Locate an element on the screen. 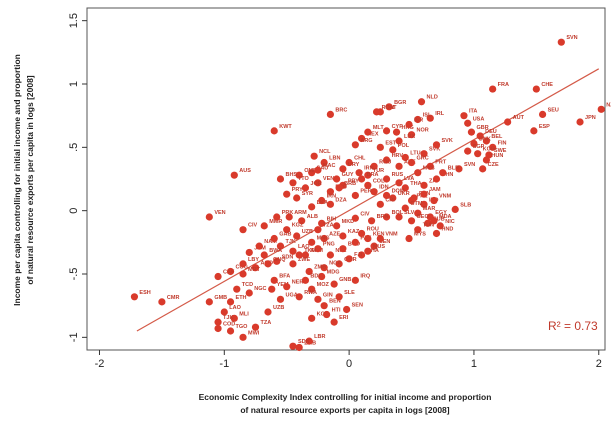  x-tick-label: 2 is located at coordinates (599, 364).